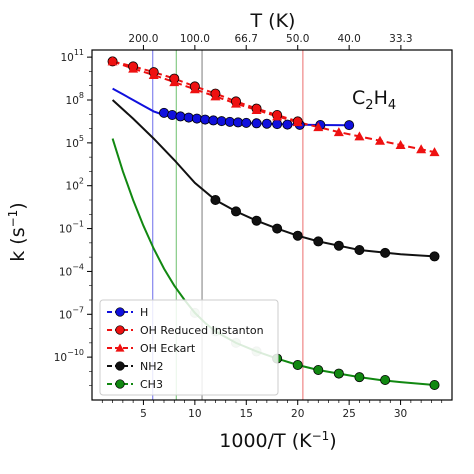 This screenshot has width=474, height=474. I want to click on series-line-oh-eckart, so click(273, 107).